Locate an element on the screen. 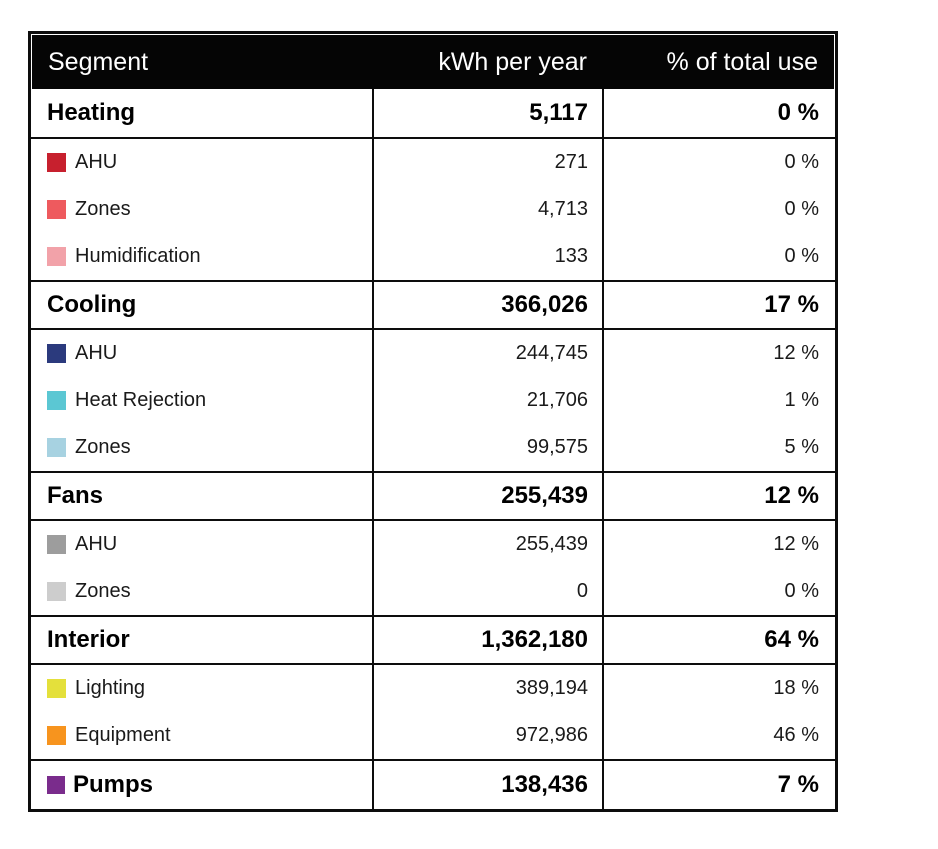  kwh-cell-fans-zones: 0 is located at coordinates (487, 591).